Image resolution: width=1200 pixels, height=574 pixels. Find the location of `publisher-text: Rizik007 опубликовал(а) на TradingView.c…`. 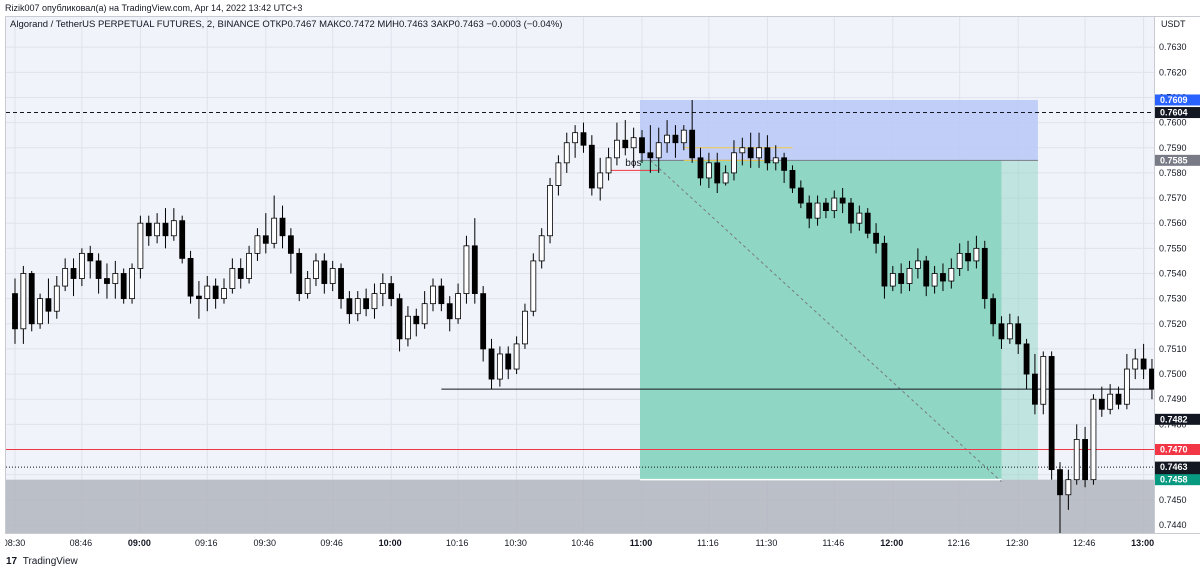

publisher-text: Rizik007 опубликовал(а) на TradingView.c… is located at coordinates (154, 8).